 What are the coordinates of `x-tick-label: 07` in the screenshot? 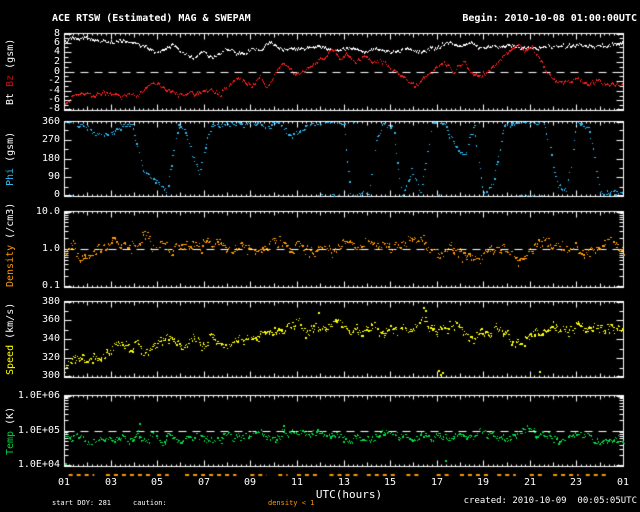 It's located at (204, 482).